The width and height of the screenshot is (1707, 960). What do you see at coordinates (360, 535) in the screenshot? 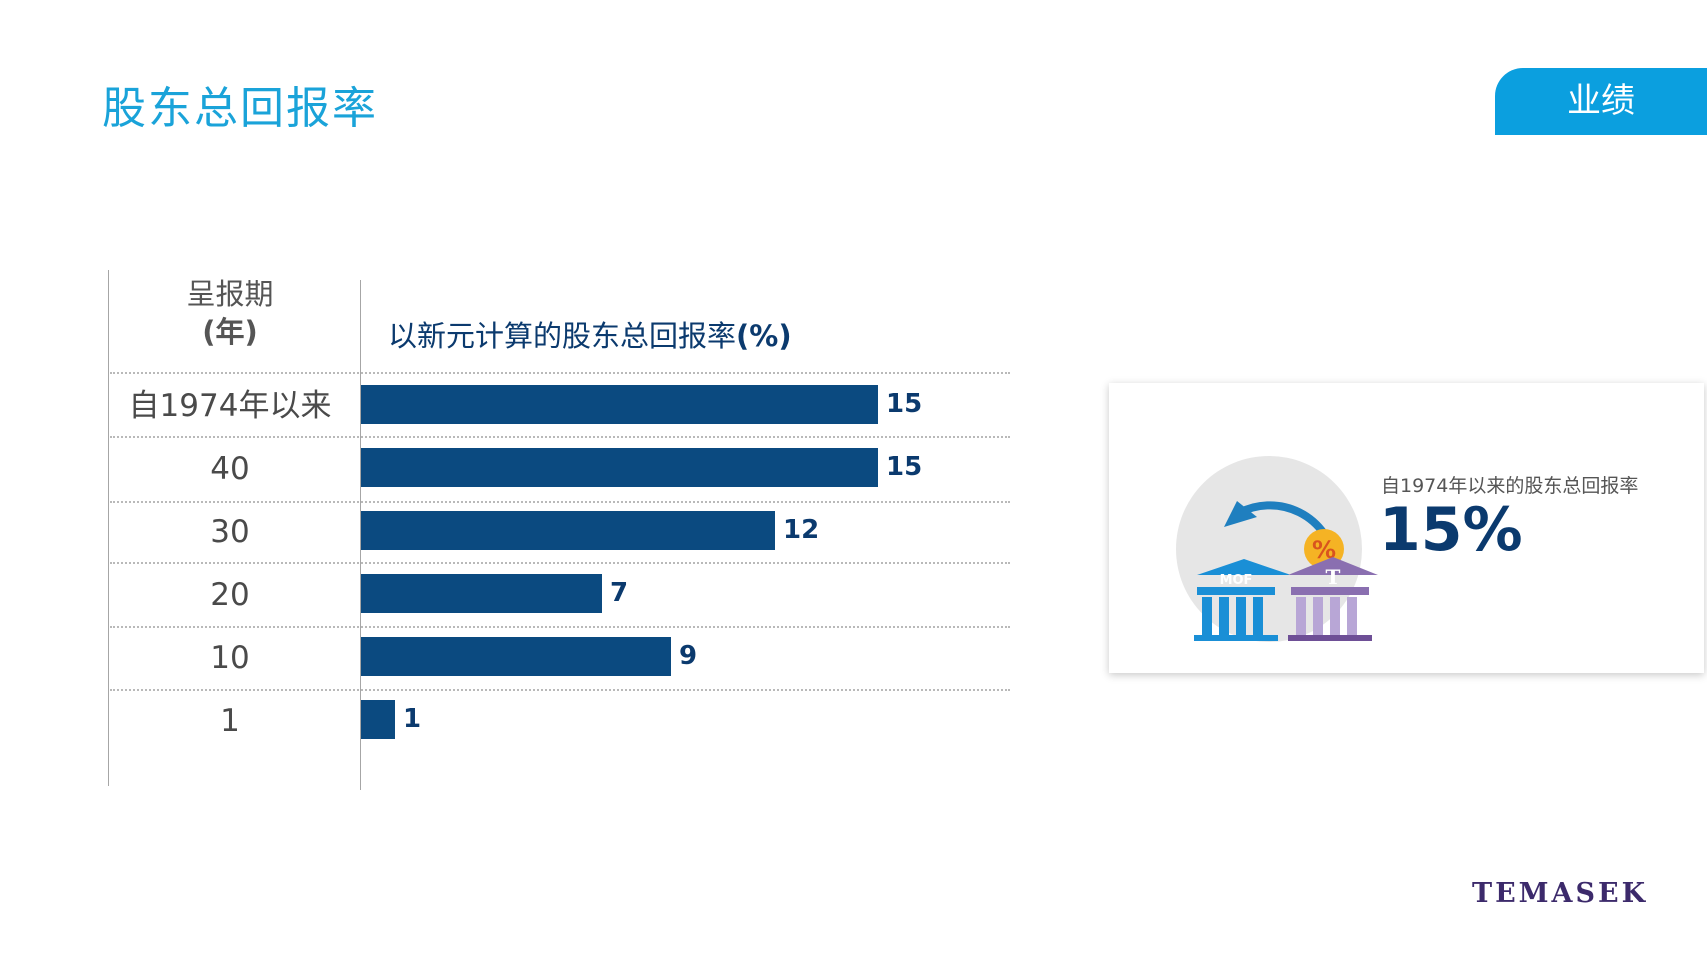
I see `table-column-divider` at bounding box center [360, 535].